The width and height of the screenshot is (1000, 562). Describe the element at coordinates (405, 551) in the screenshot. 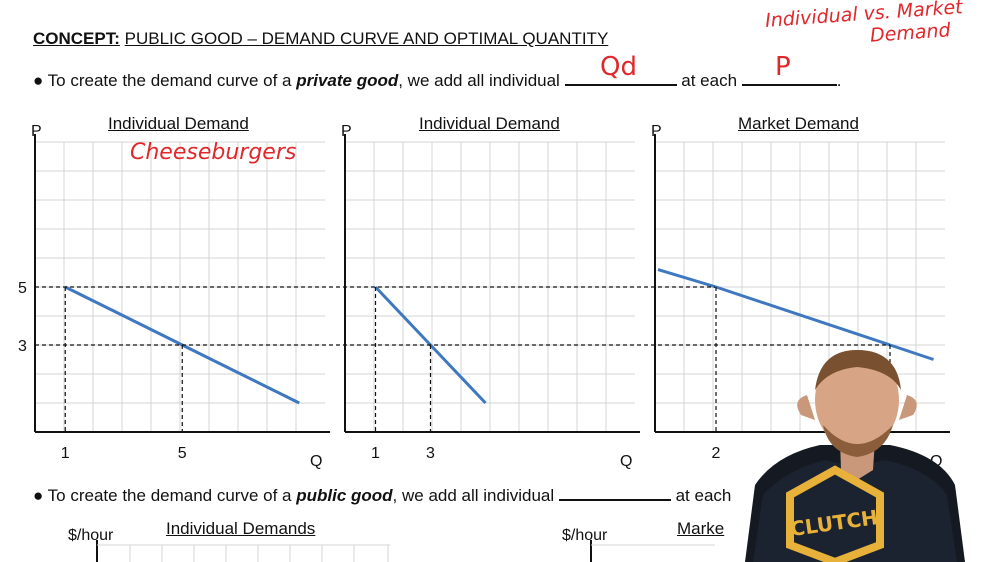

I see `bottom-axes` at that location.